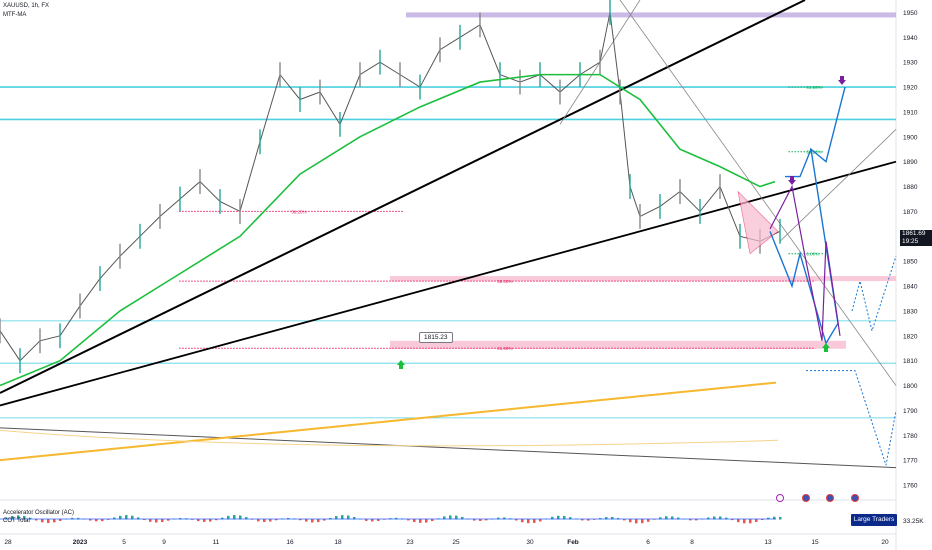 The height and width of the screenshot is (550, 932). Describe the element at coordinates (124, 542) in the screenshot. I see `x-tick-label-2: 5` at that location.